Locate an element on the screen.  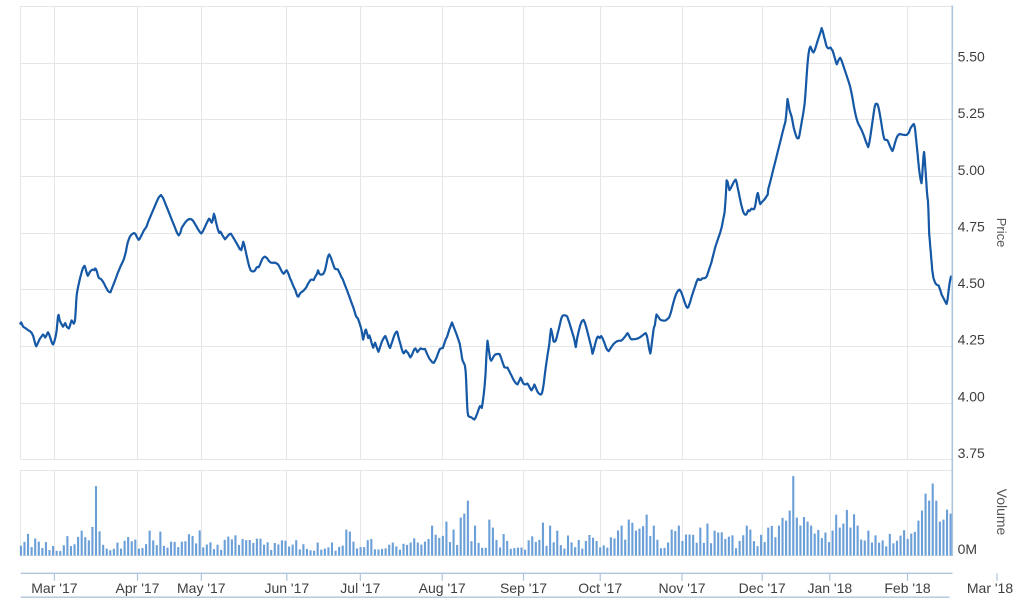
svg-text: Nov '17 is located at coordinates (681, 588).